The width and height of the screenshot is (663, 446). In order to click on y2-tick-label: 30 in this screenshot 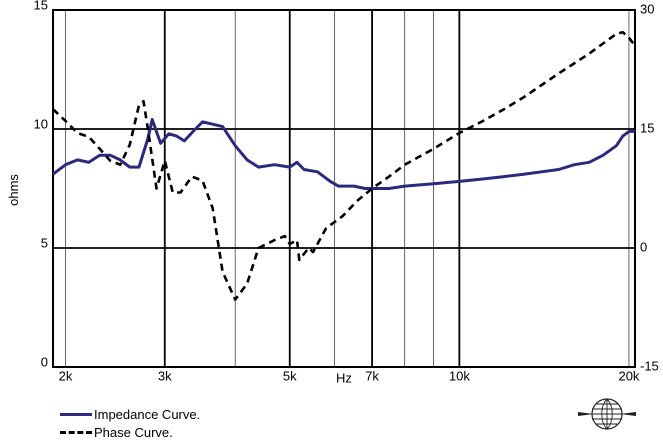, I will do `click(647, 8)`.